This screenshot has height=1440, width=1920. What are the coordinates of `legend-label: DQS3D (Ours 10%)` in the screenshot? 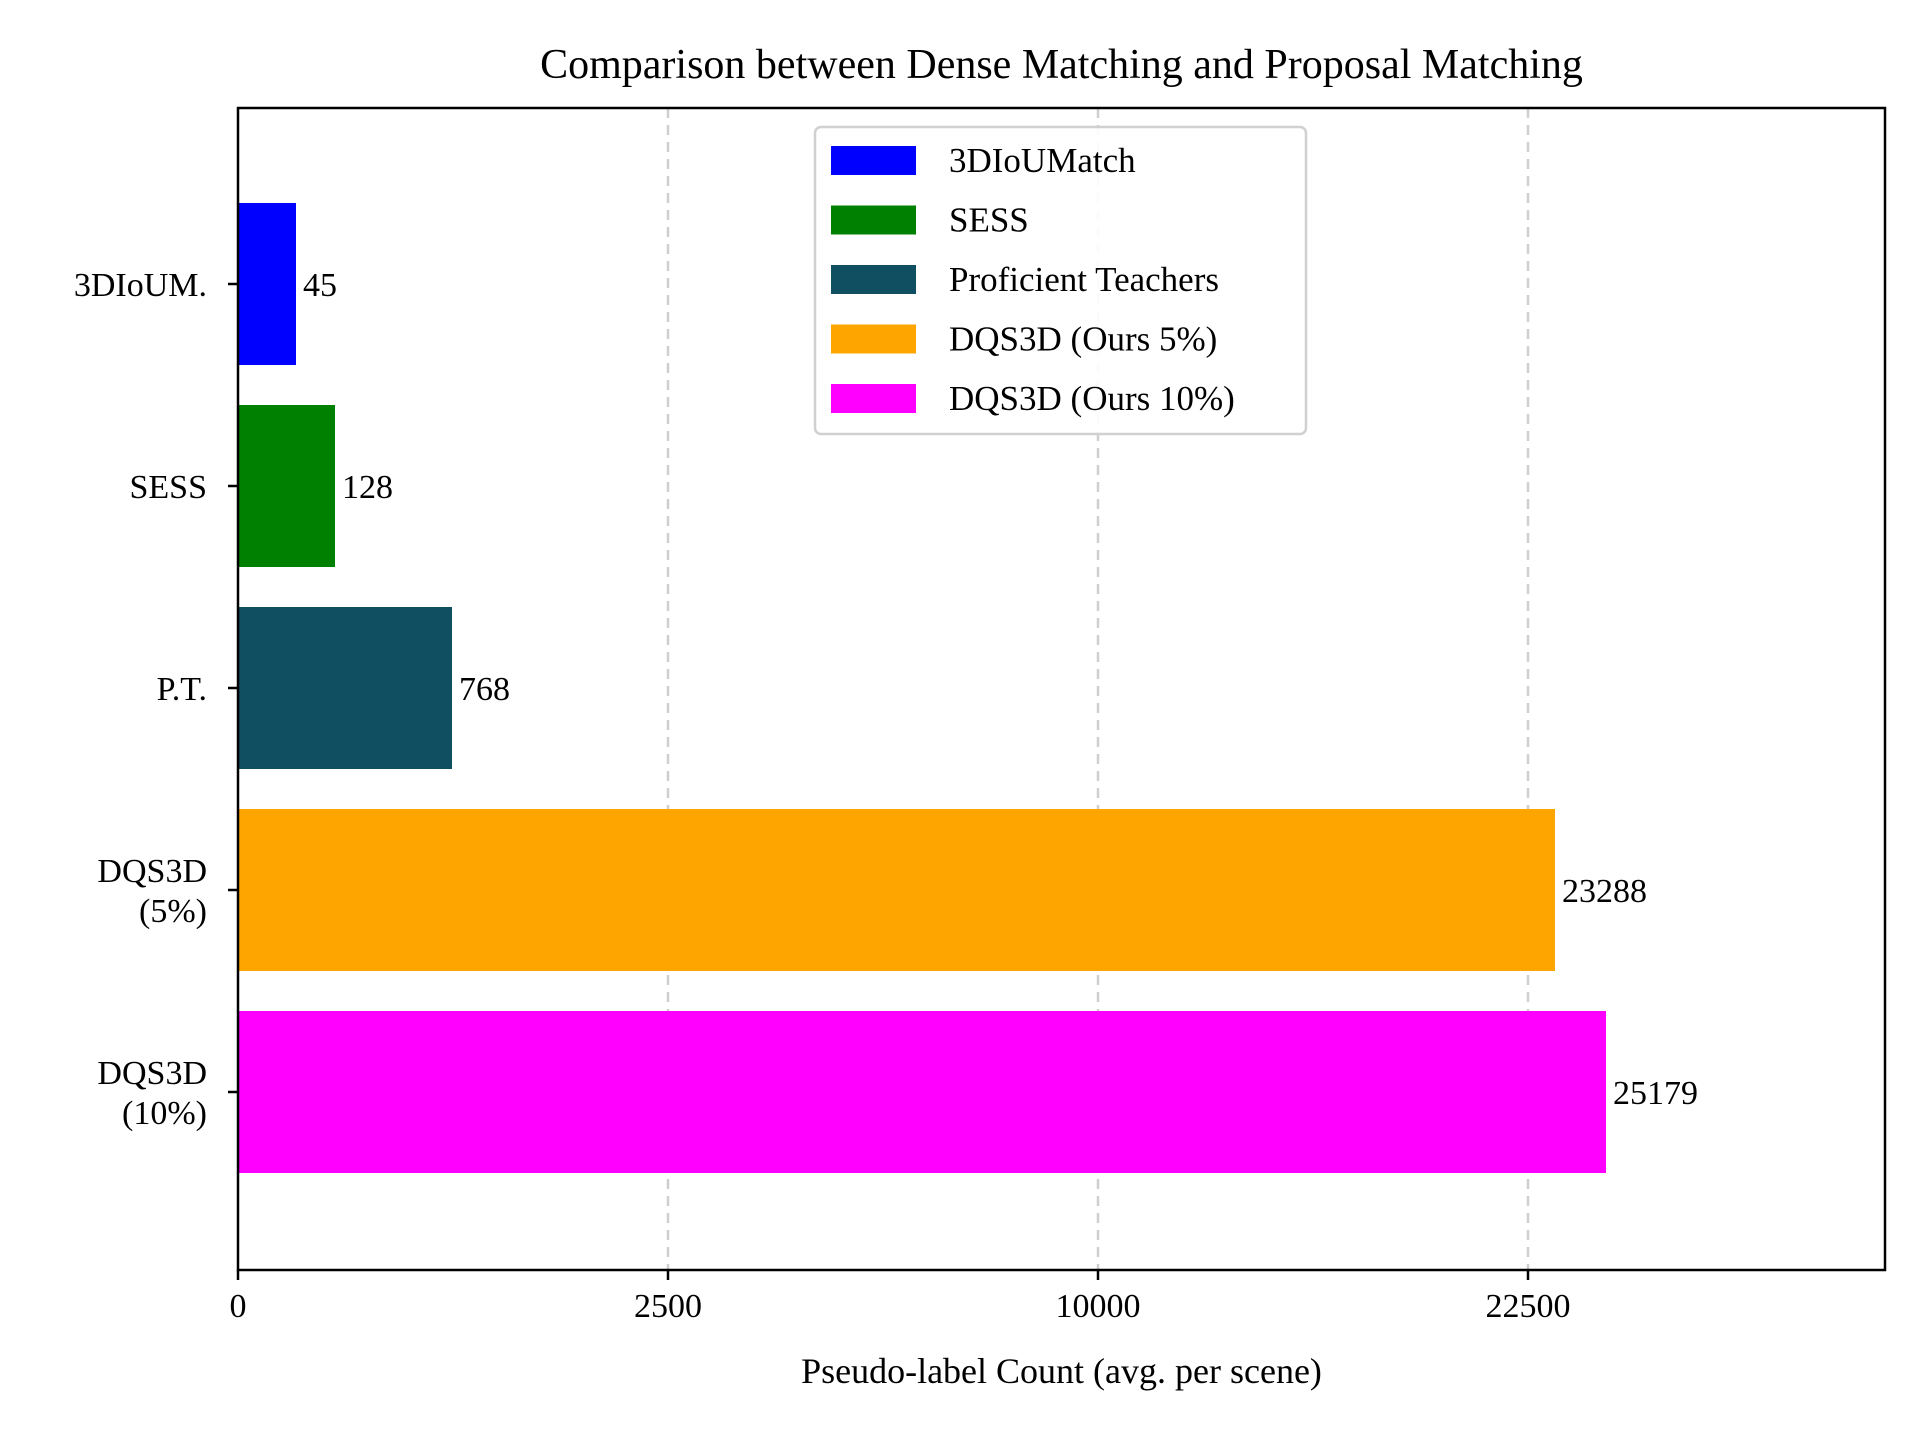 It's located at (1092, 398).